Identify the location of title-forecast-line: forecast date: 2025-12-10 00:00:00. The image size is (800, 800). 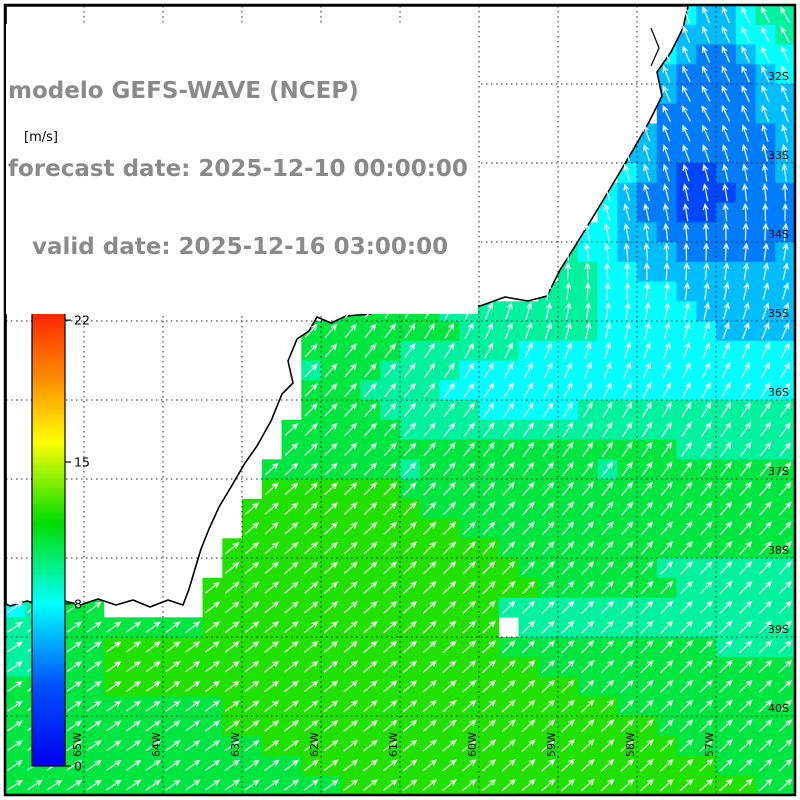
(238, 169).